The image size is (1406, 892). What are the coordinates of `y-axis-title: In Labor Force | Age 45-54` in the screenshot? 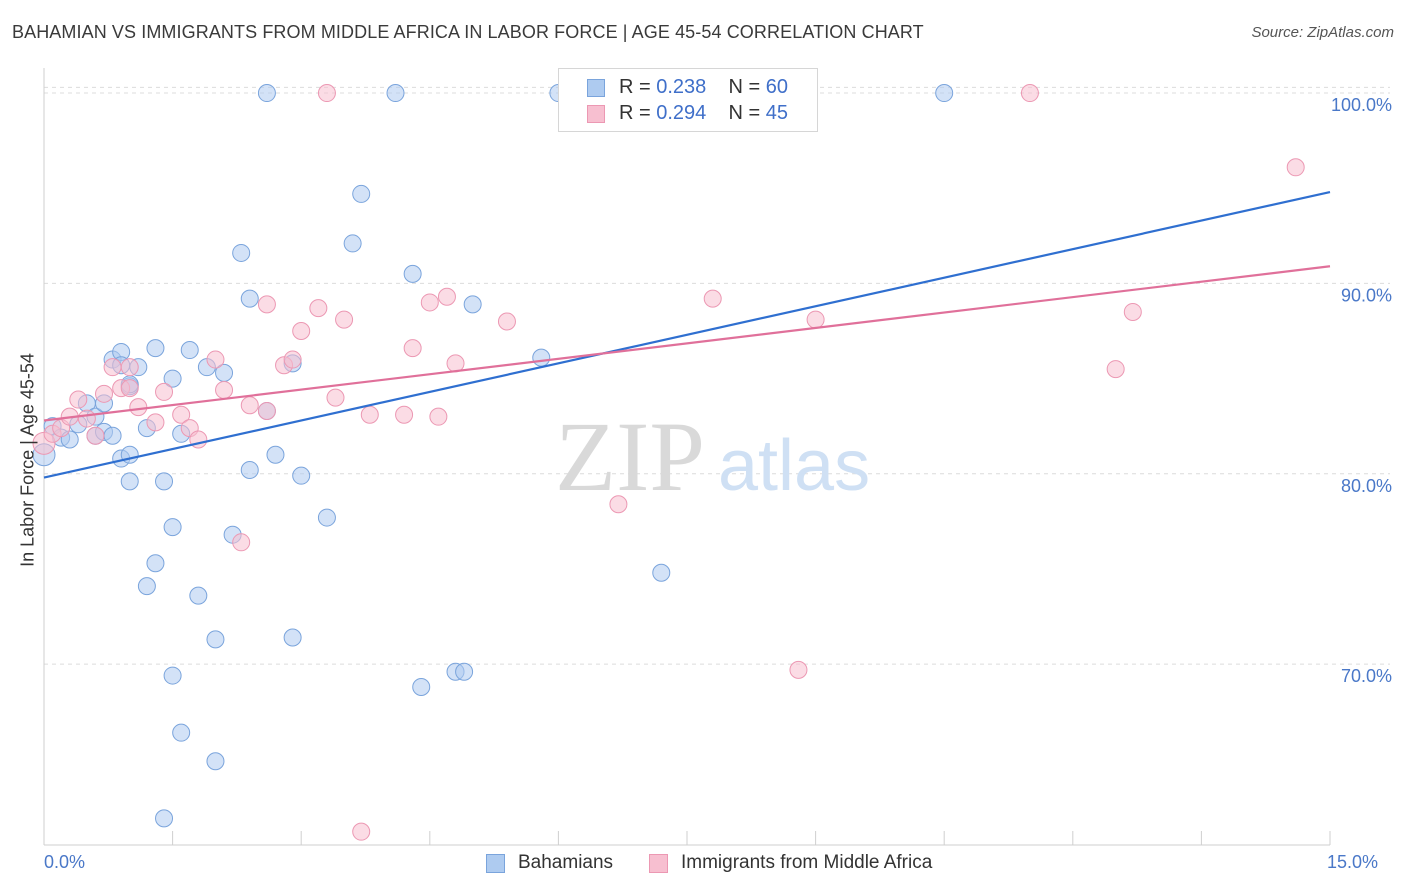 It's located at (27, 460).